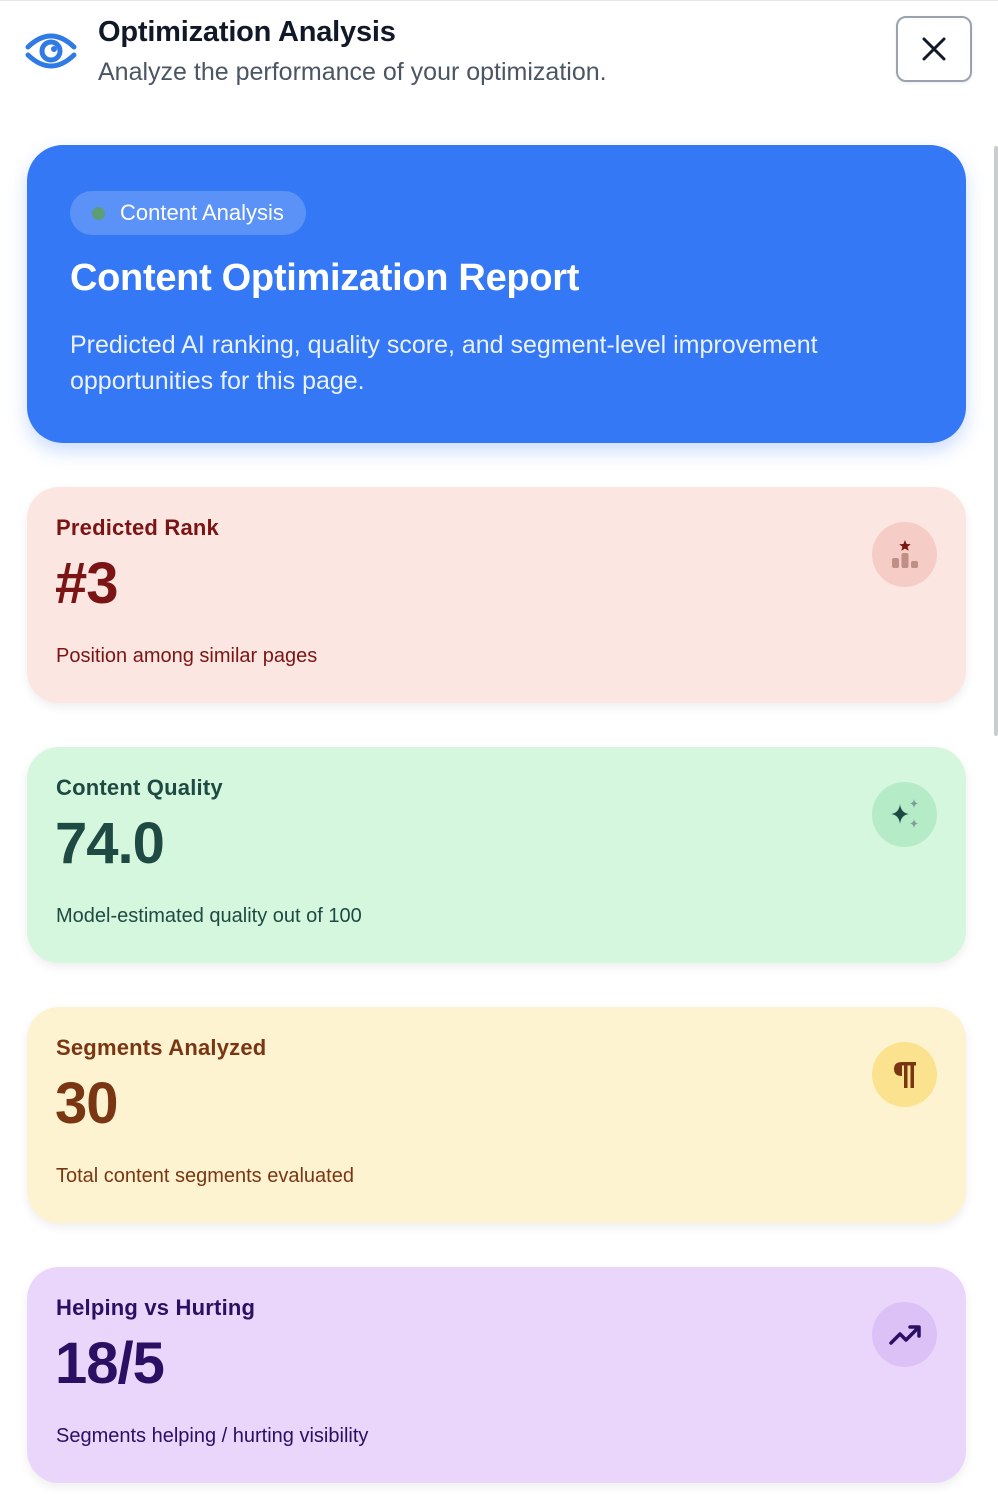 Image resolution: width=998 pixels, height=1494 pixels. Describe the element at coordinates (110, 1363) in the screenshot. I see `card-value: 18/5` at that location.